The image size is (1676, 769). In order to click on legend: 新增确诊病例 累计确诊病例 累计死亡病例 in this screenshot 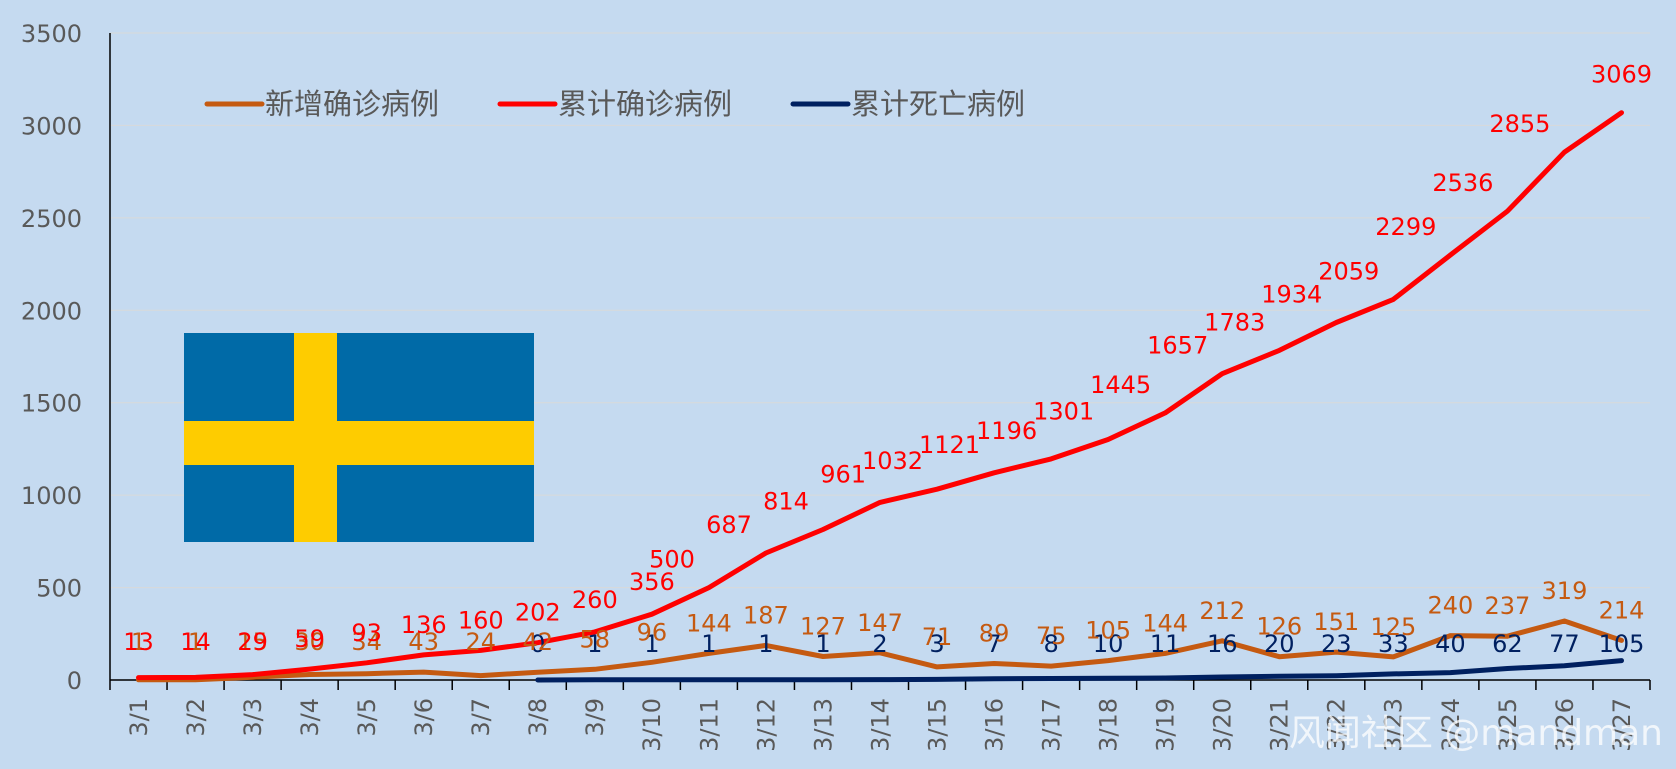, I will do `click(614, 104)`.